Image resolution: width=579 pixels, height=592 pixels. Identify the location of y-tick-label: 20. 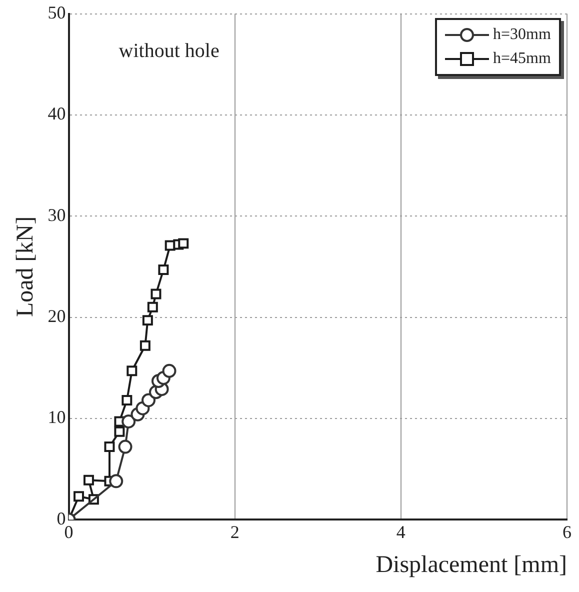
(57, 316).